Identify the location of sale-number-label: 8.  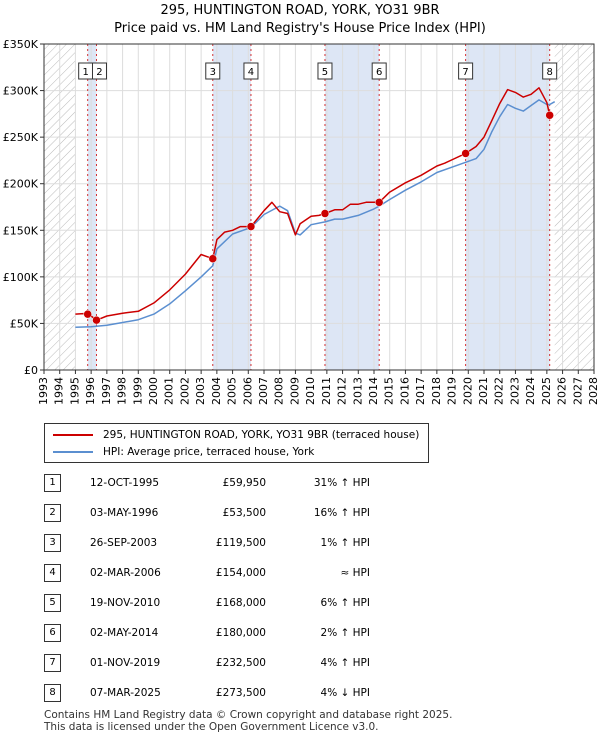
(549, 72).